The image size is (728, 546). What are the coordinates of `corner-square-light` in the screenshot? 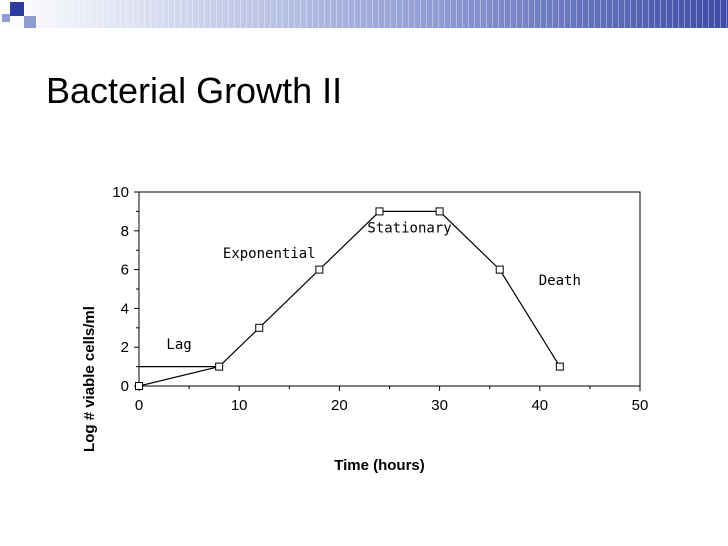 It's located at (30, 22).